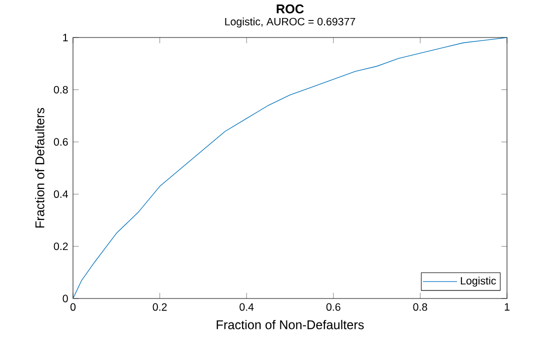  I want to click on y-tick-label: 0.2, so click(61, 246).